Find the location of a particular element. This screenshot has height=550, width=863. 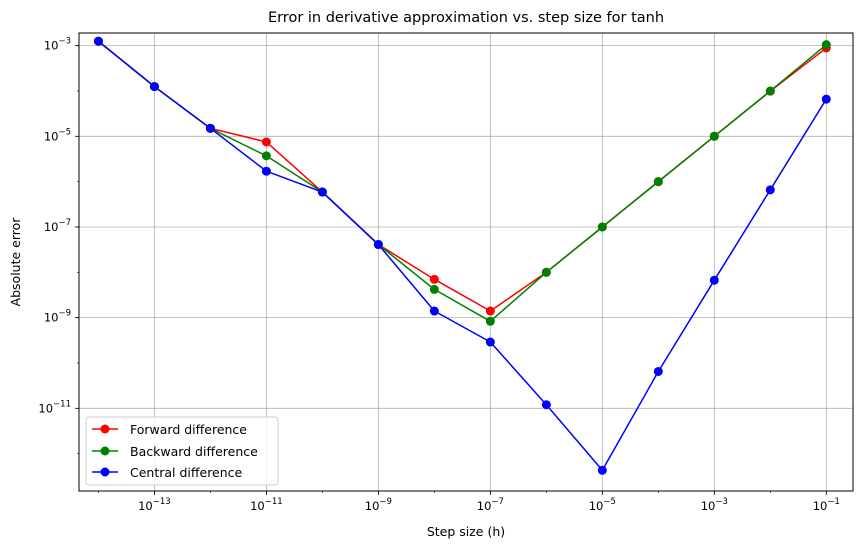

legend-entry-central: Central difference is located at coordinates (167, 472).